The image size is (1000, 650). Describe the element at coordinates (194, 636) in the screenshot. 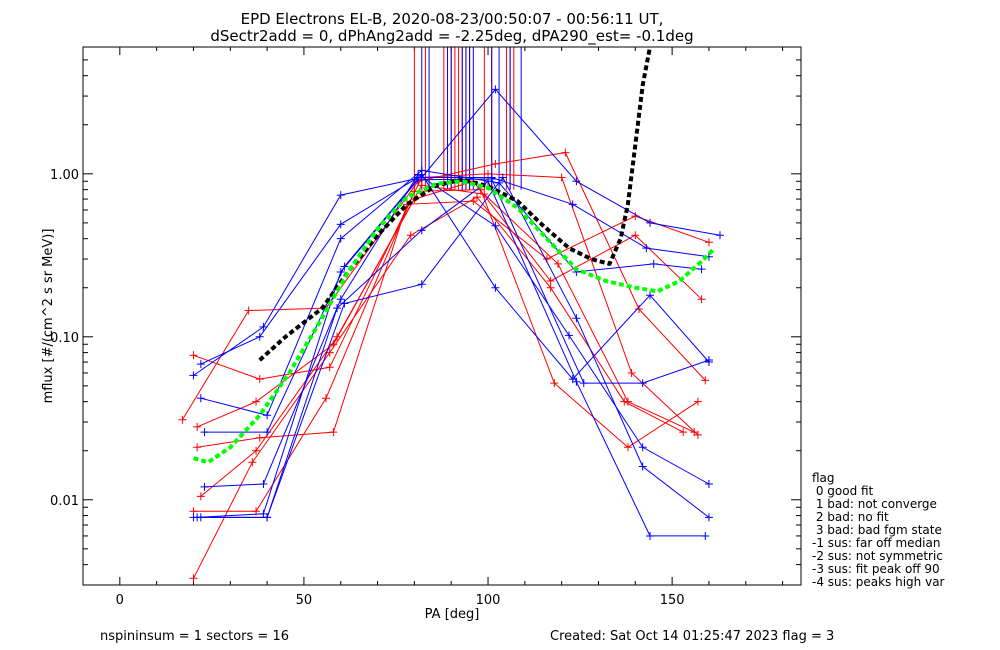

I see `footer-info: nspininsum = 1 sectors = 16` at that location.